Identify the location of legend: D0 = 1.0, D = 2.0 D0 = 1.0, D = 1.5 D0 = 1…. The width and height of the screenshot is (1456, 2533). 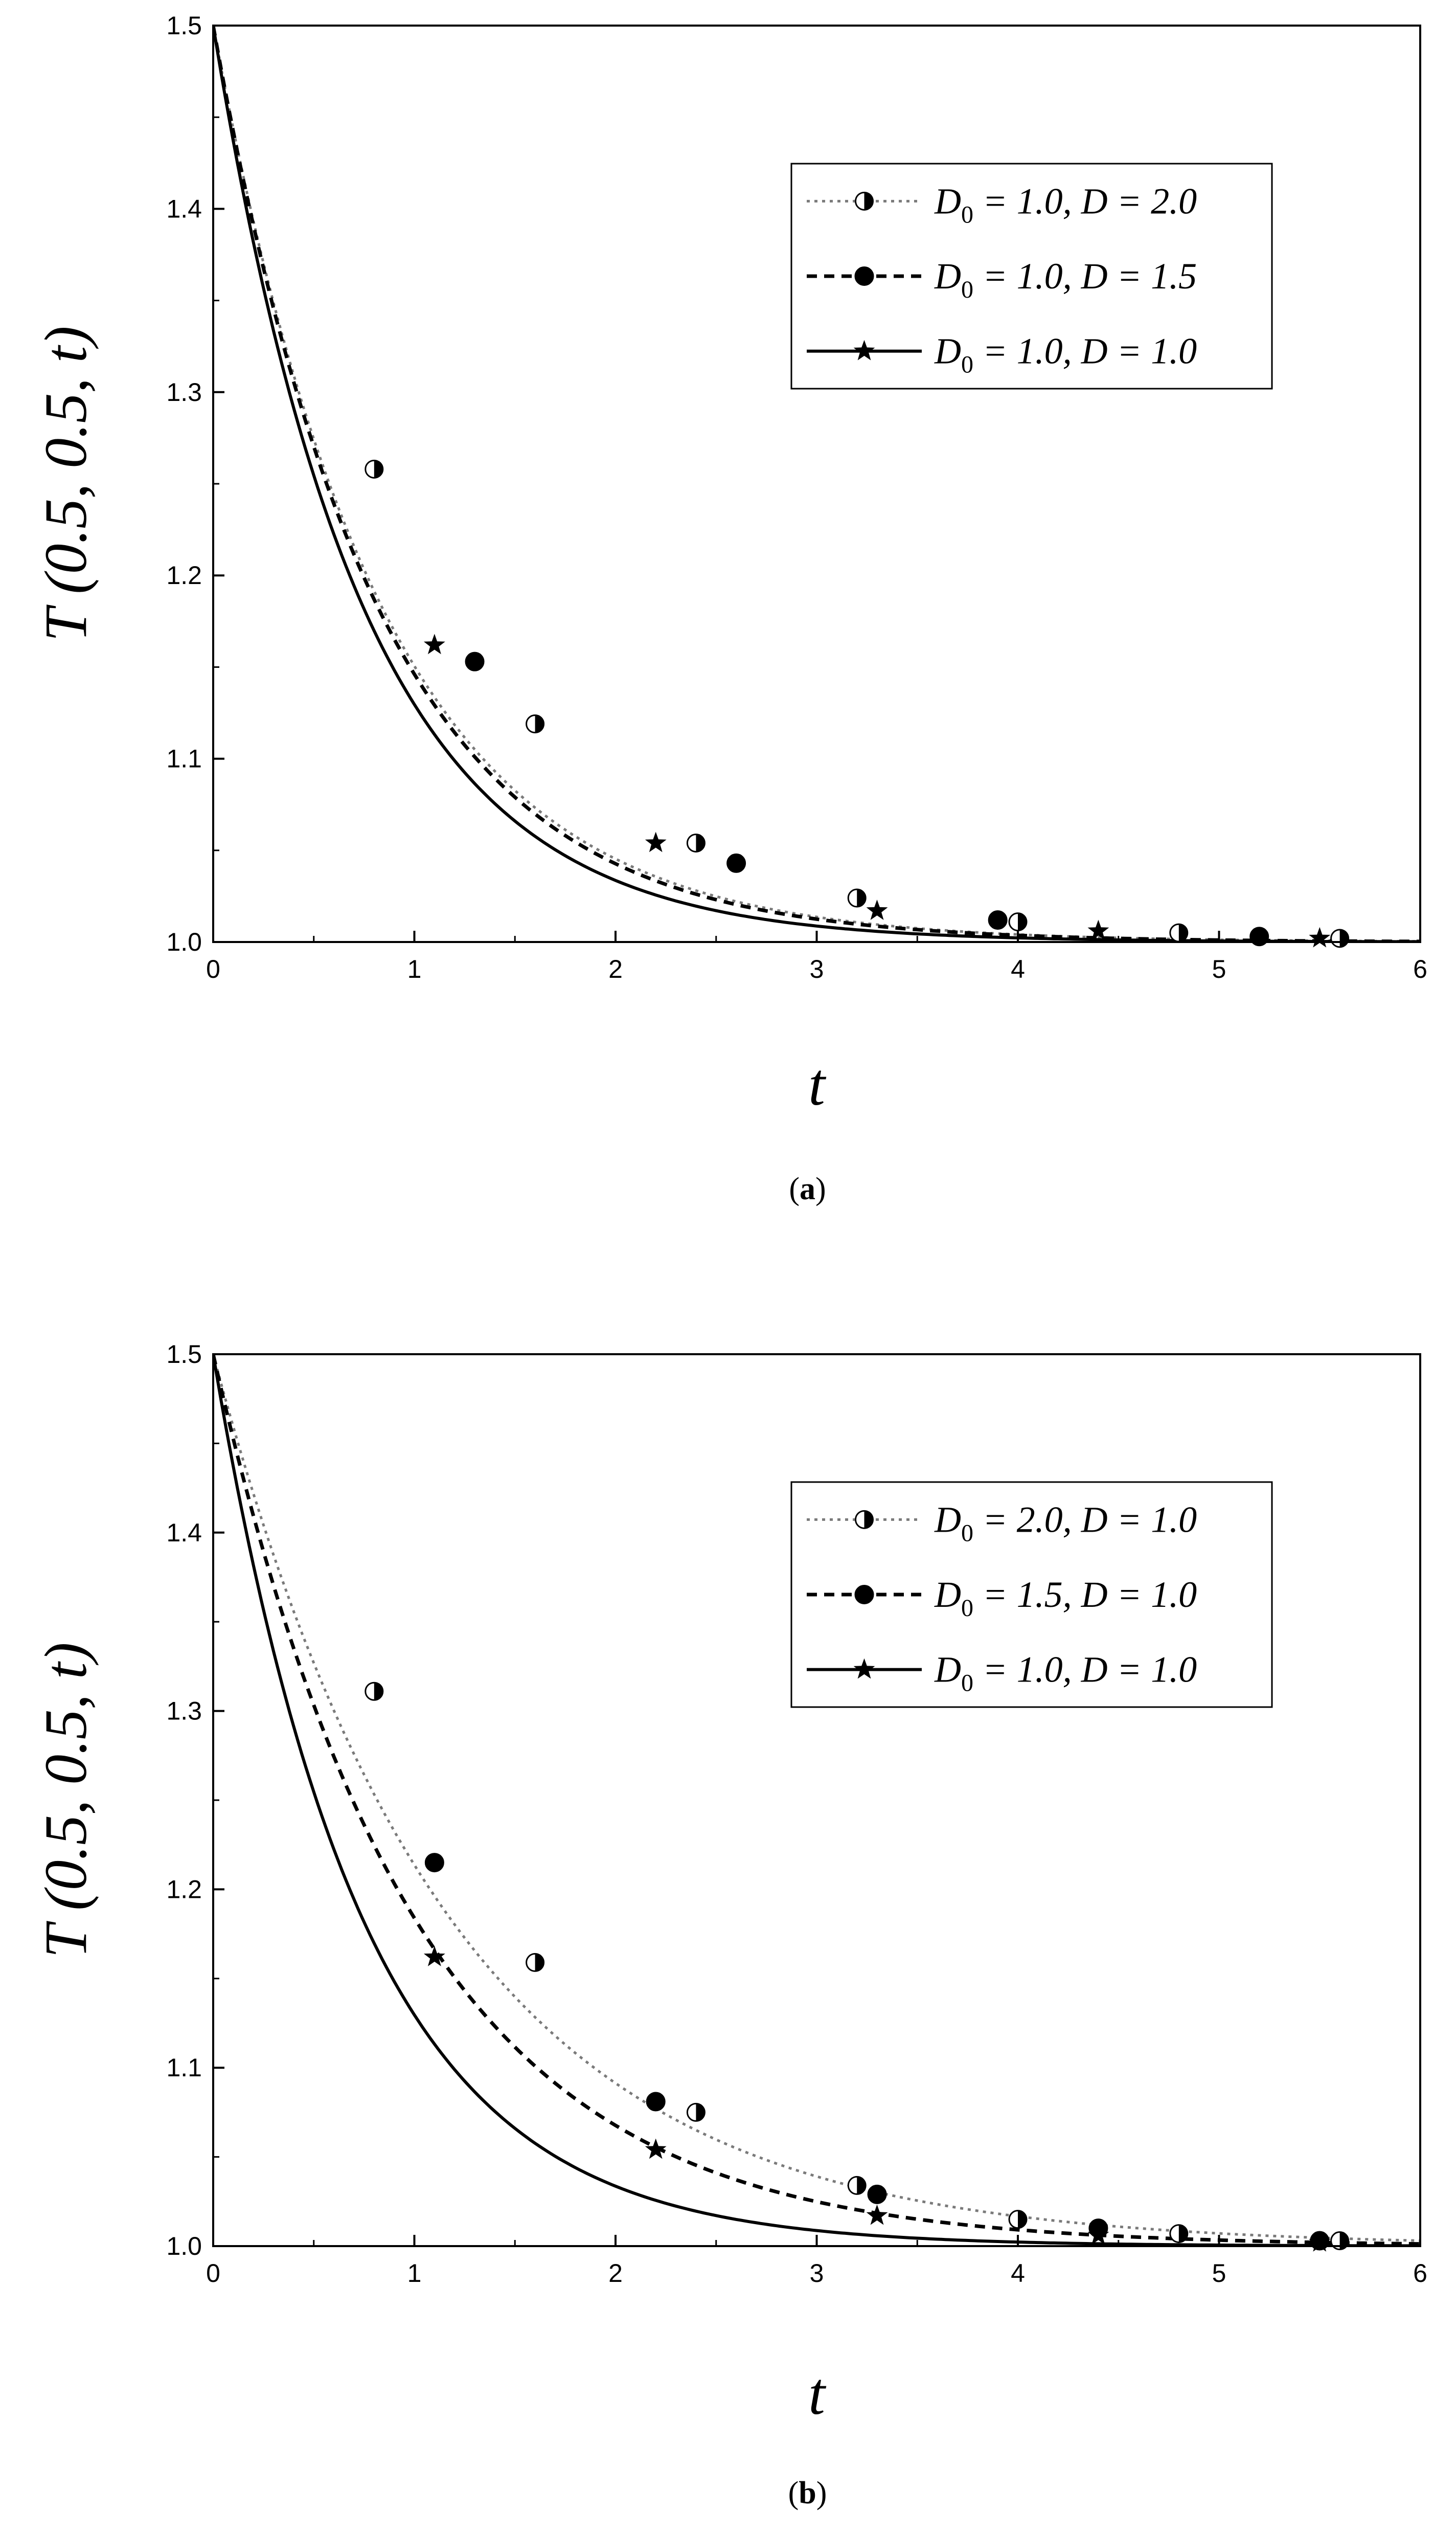
(1031, 276).